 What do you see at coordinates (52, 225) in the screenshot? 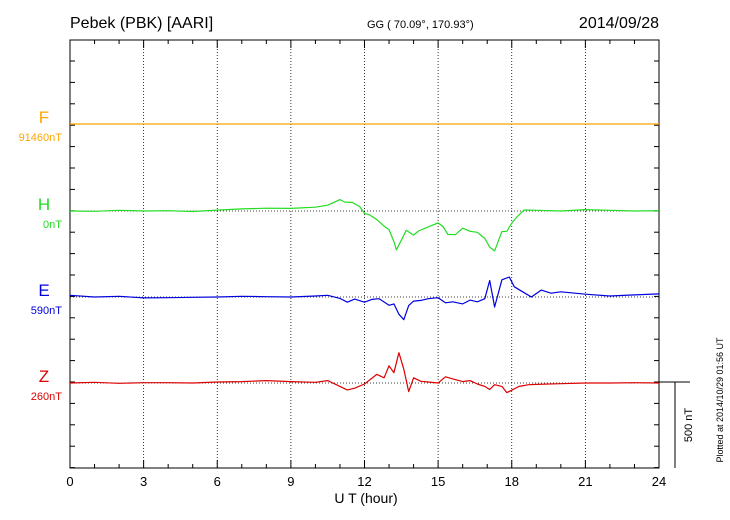
I see `baseline-value-h: 0nT` at bounding box center [52, 225].